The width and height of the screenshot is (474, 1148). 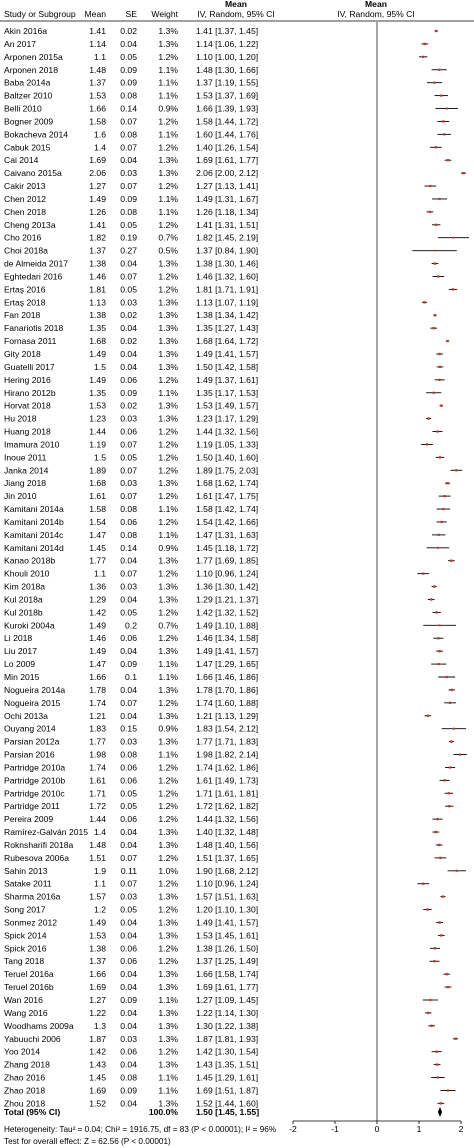 What do you see at coordinates (227, 922) in the screenshot?
I see `study-ci: 1.49 [1.41, 1.57]` at bounding box center [227, 922].